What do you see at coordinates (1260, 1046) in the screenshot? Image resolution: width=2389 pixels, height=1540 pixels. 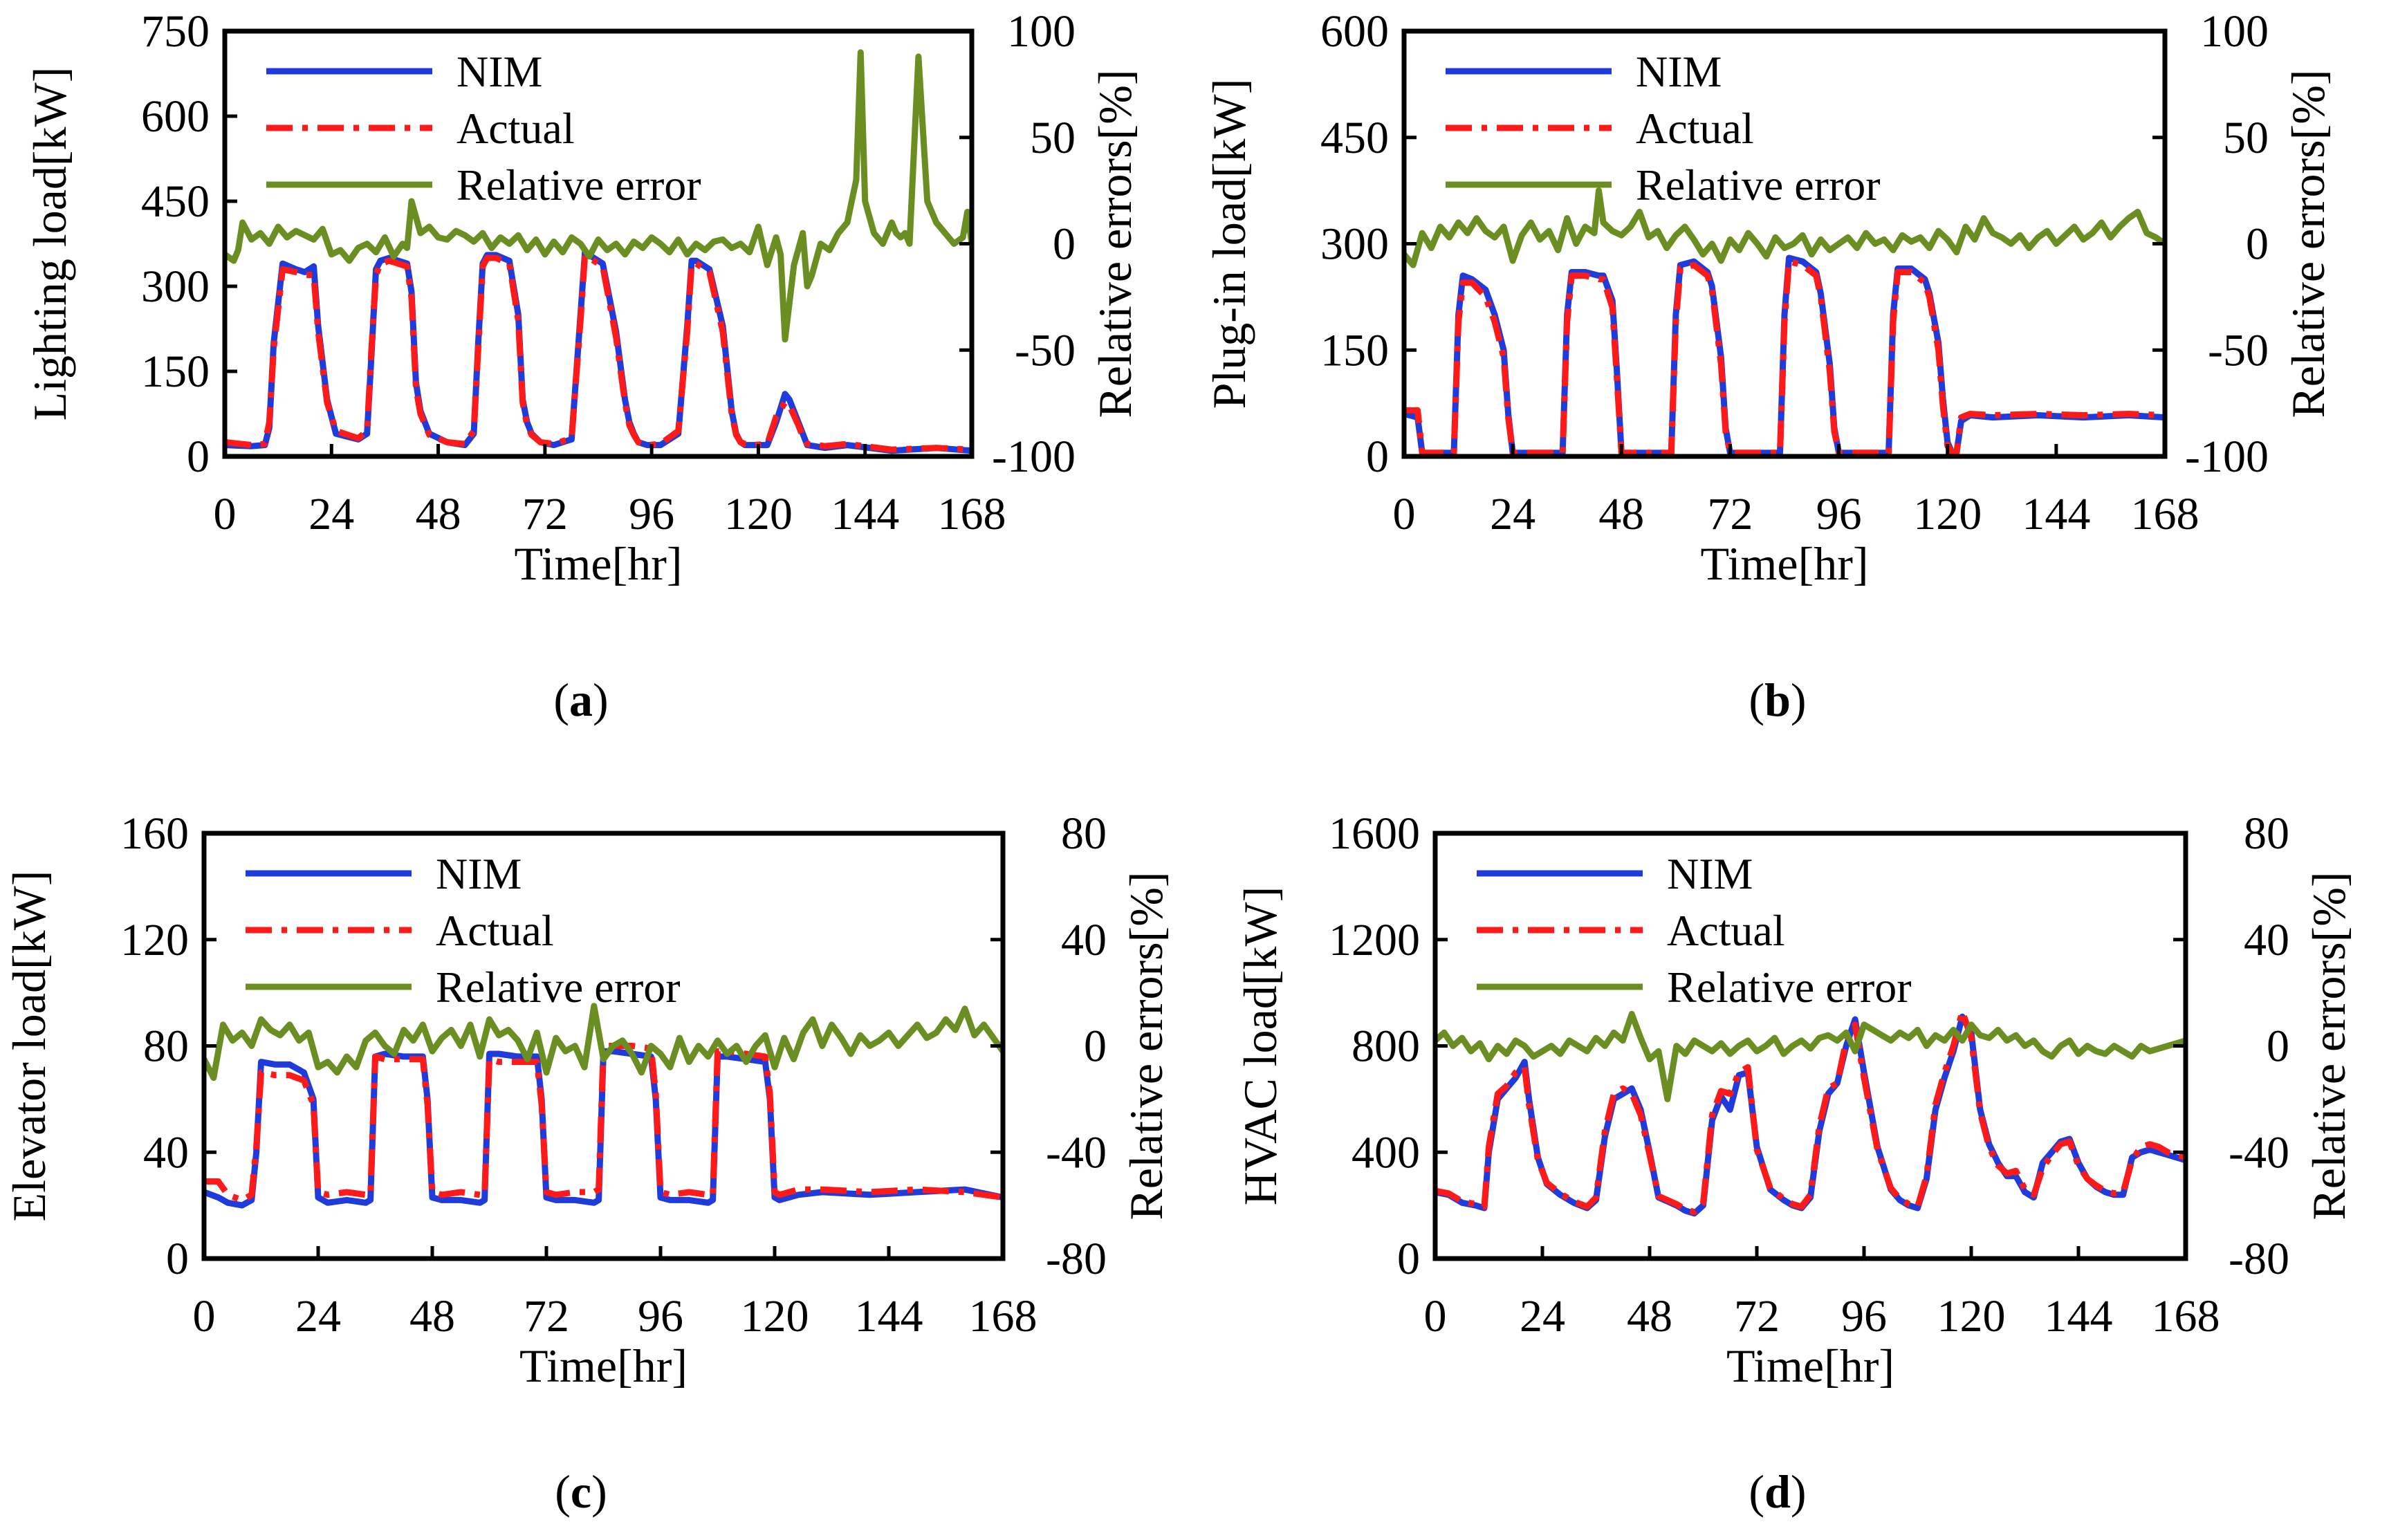 I see `y-axis-label: HVAC load[kW]` at bounding box center [1260, 1046].